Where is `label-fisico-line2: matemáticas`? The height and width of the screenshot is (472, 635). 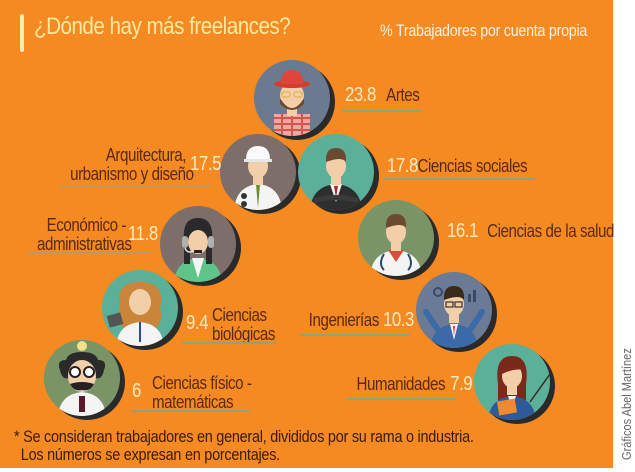 label-fisico-line2: matemáticas is located at coordinates (193, 402).